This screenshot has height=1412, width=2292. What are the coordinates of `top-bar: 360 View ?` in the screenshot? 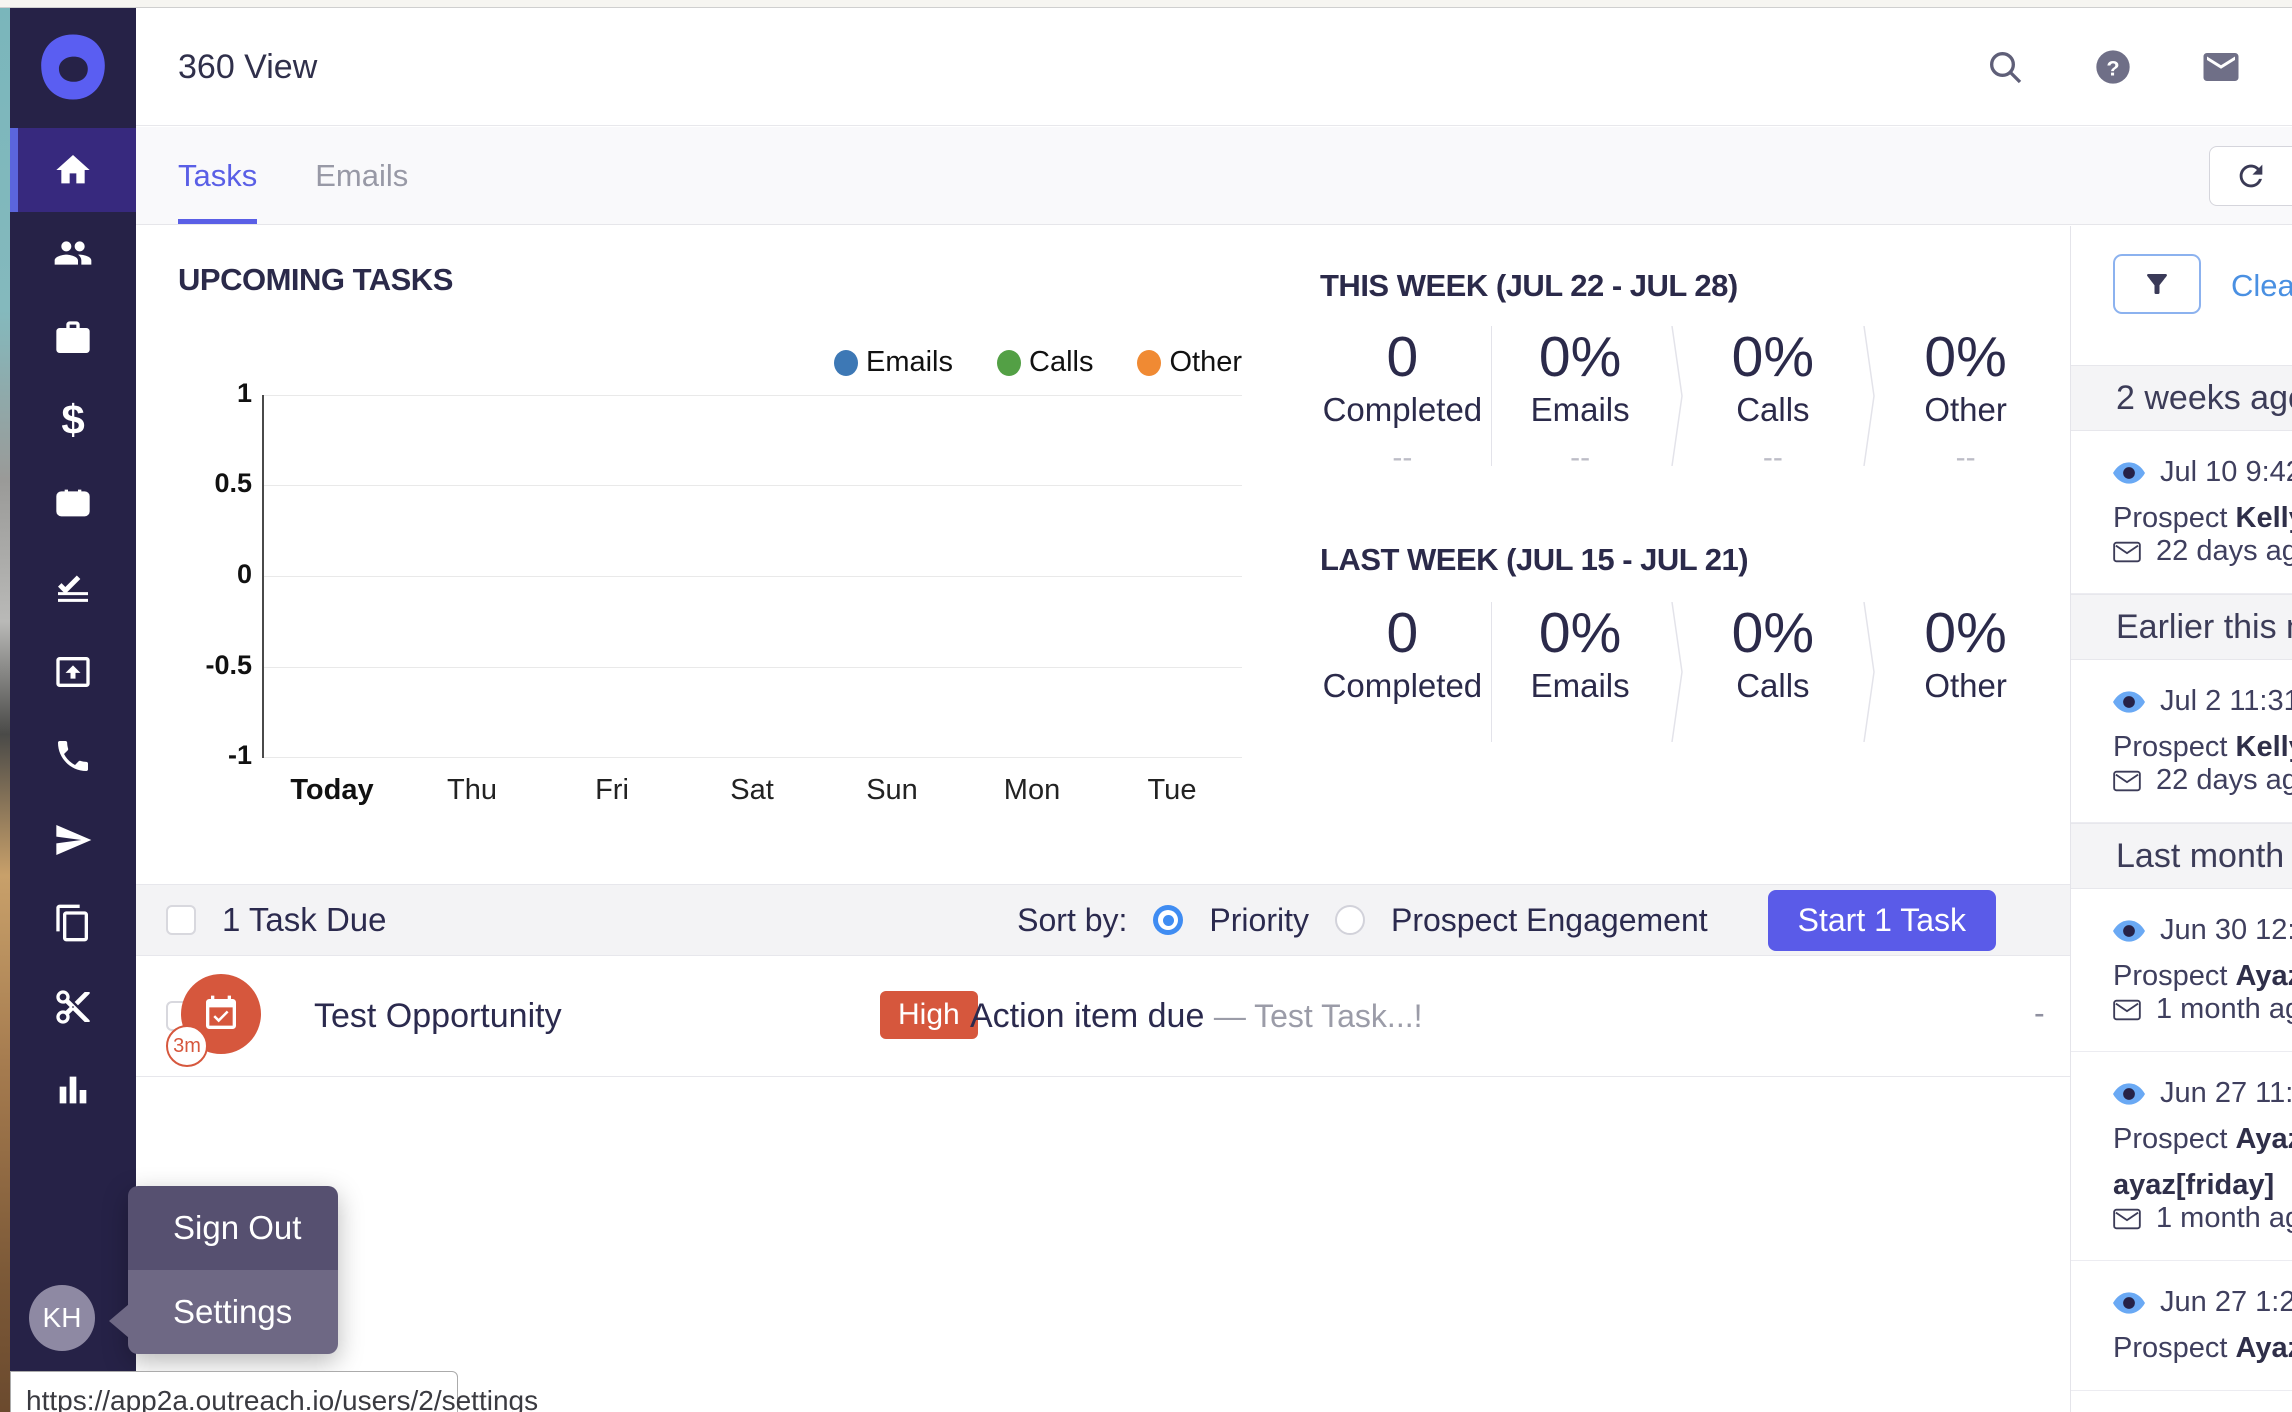 It's located at (1214, 67).